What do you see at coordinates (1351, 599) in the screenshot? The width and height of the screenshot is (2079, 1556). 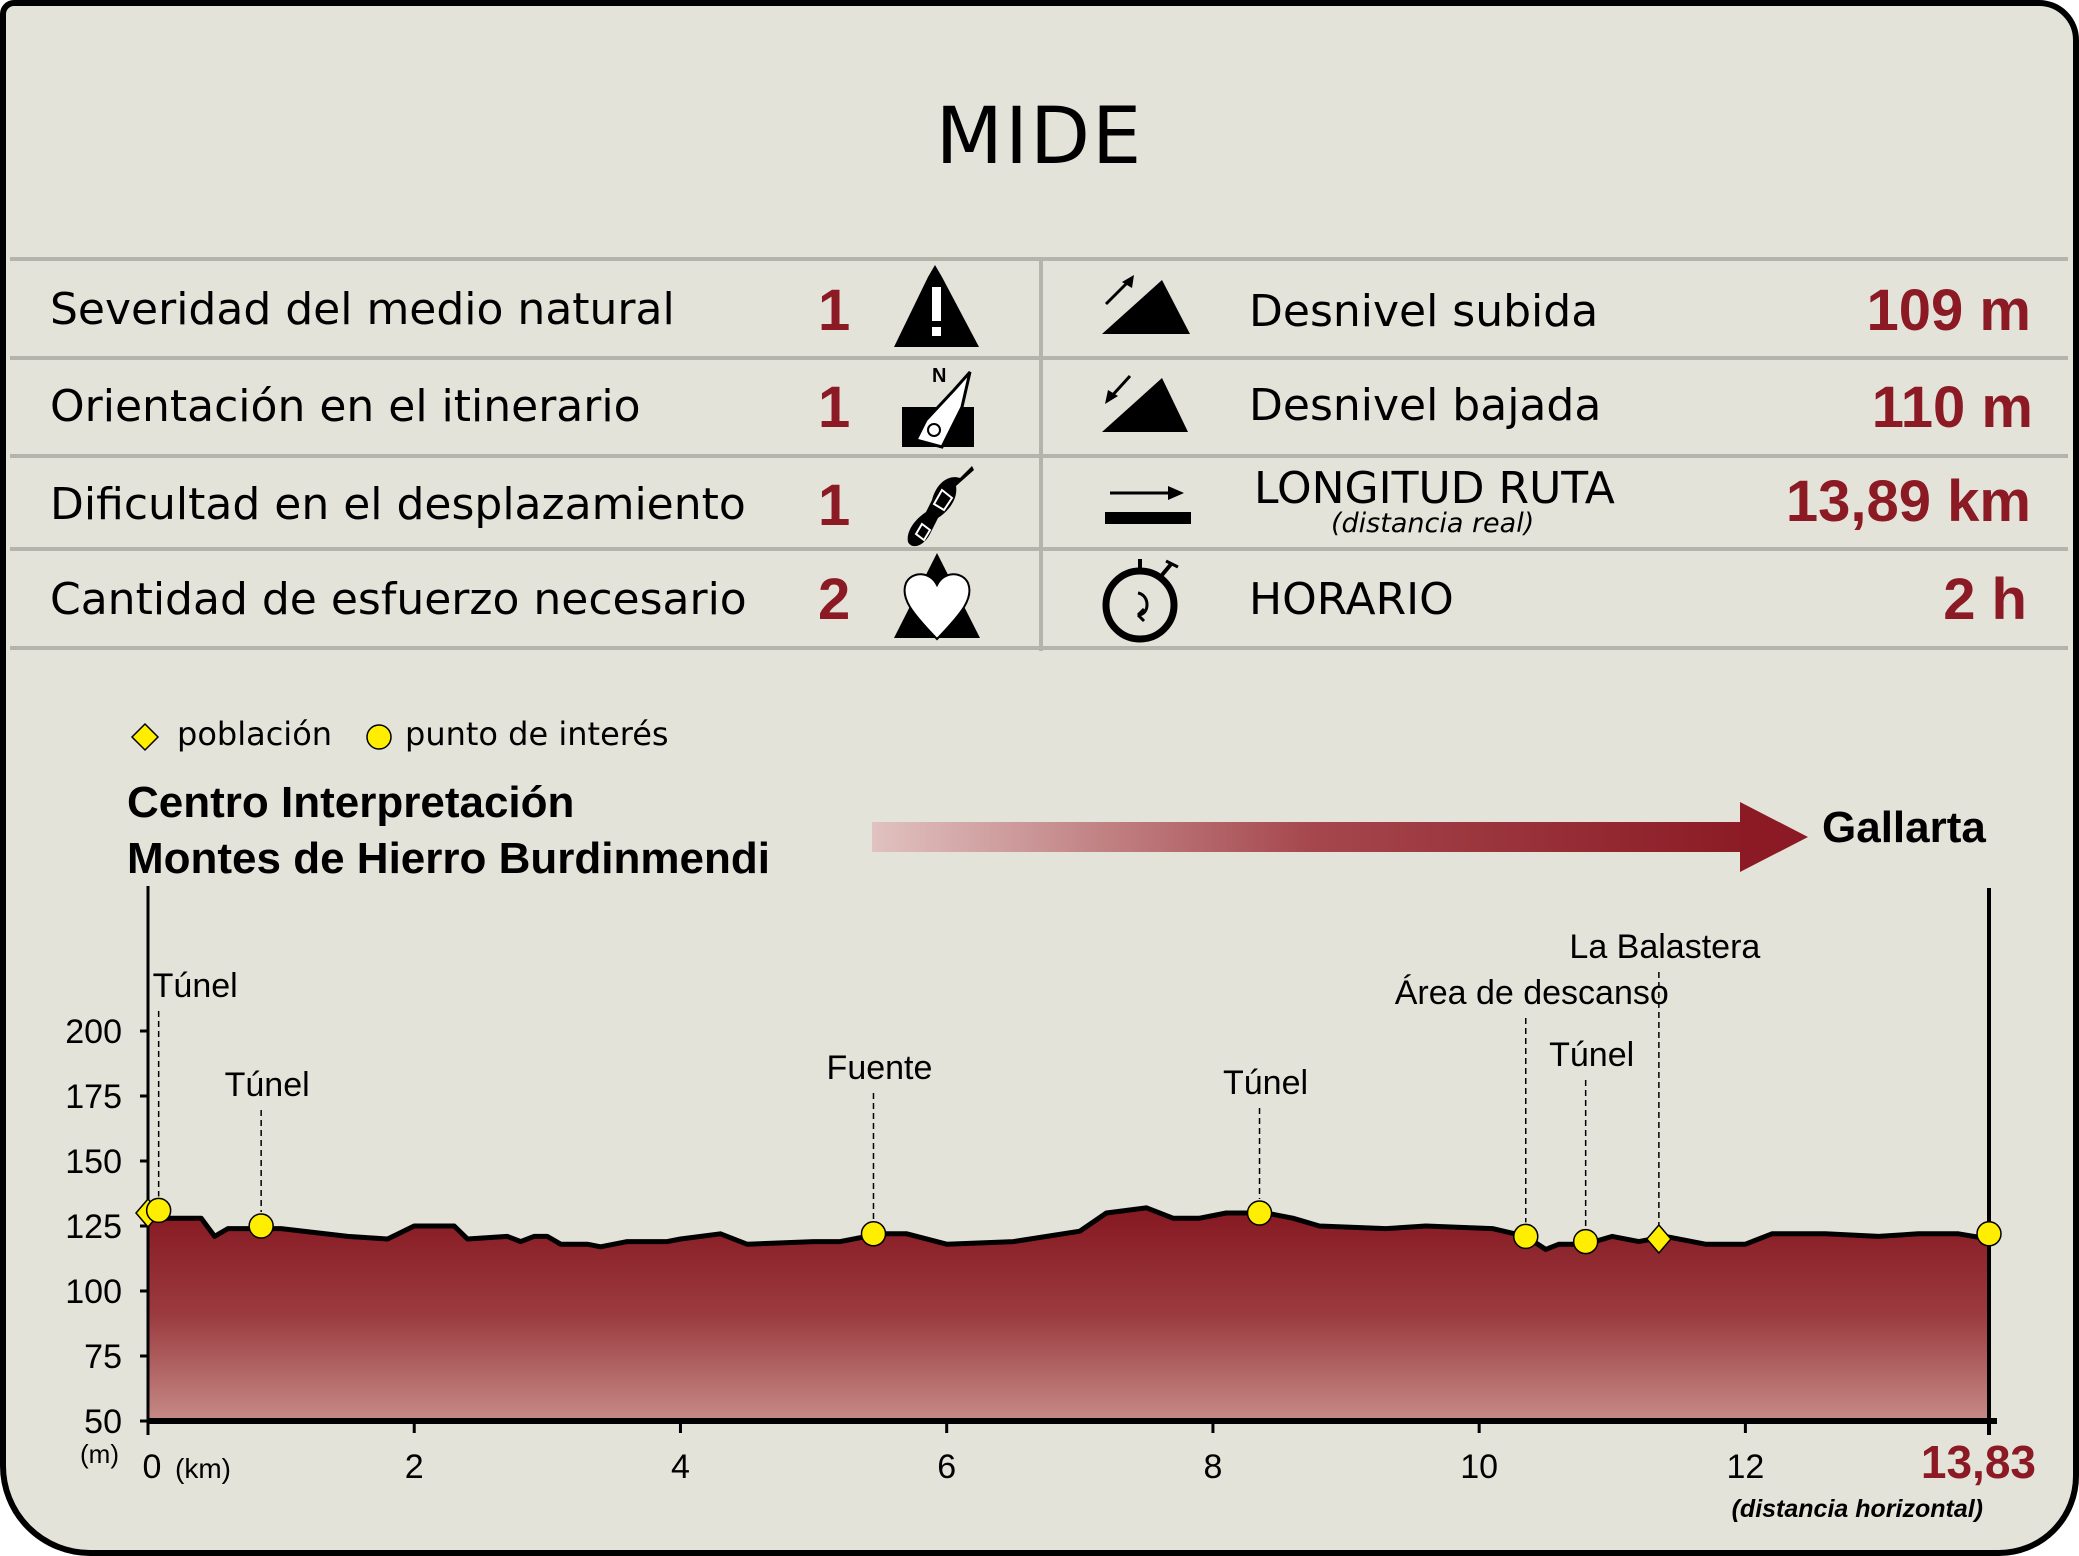 I see `stat-label: HORARIO` at bounding box center [1351, 599].